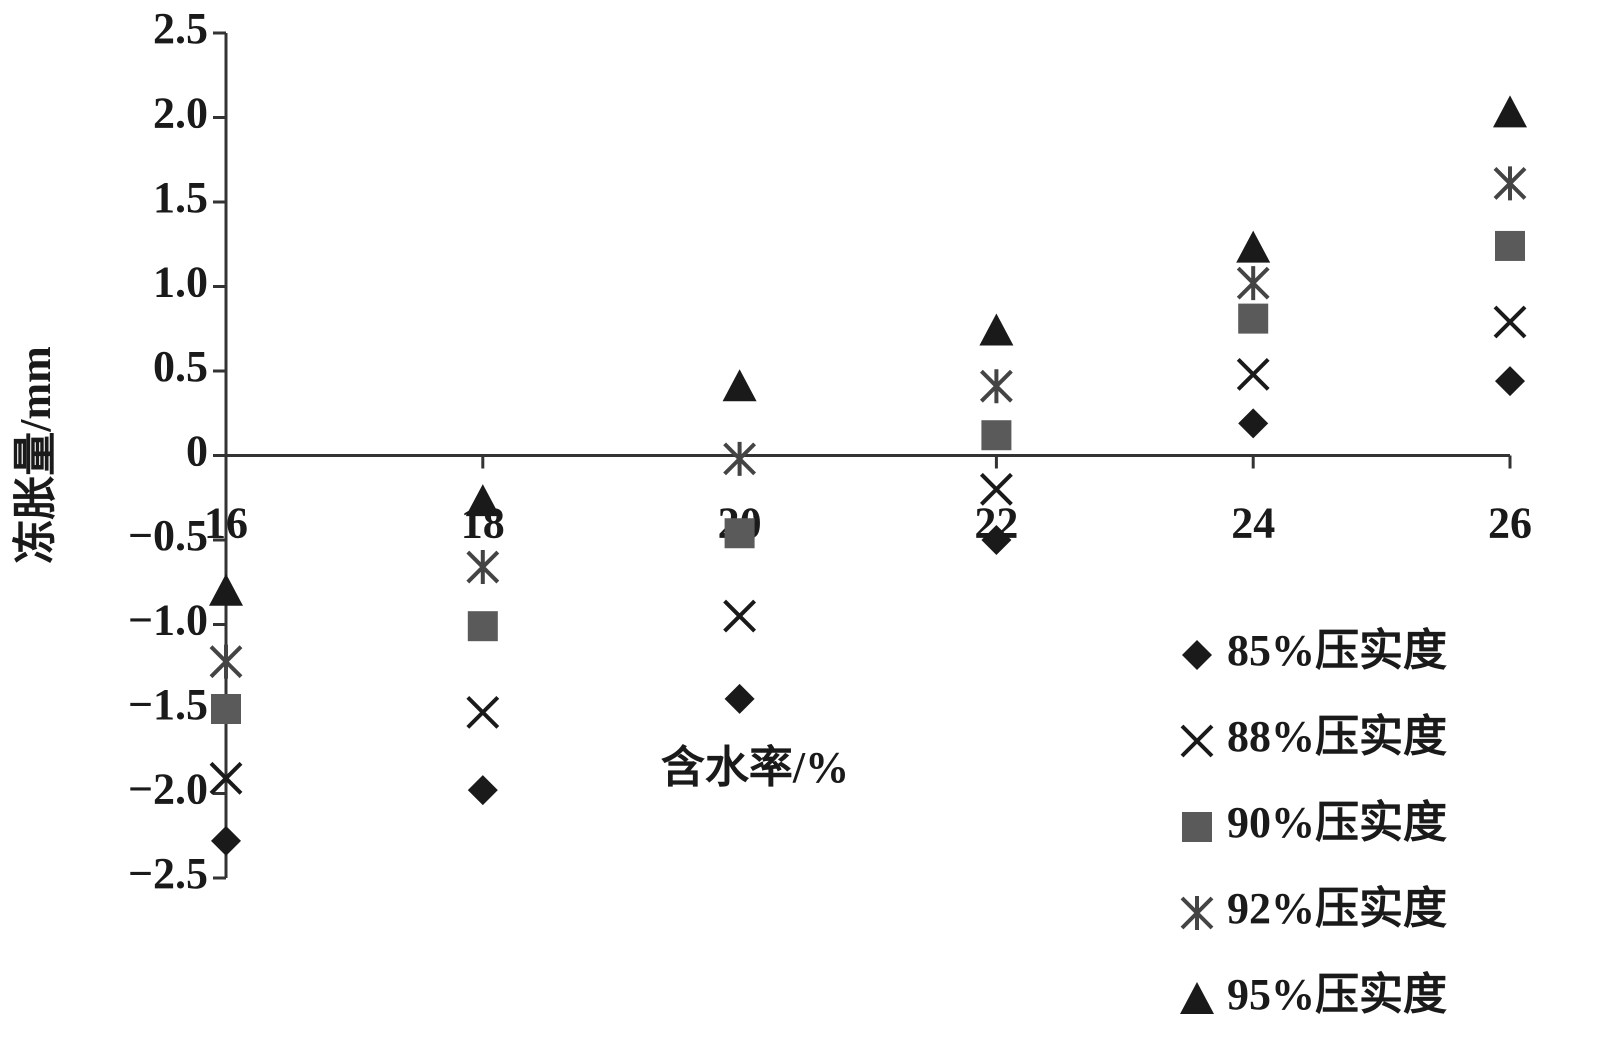 The image size is (1610, 1063). What do you see at coordinates (1510, 523) in the screenshot?
I see `x-tick-label: 26` at bounding box center [1510, 523].